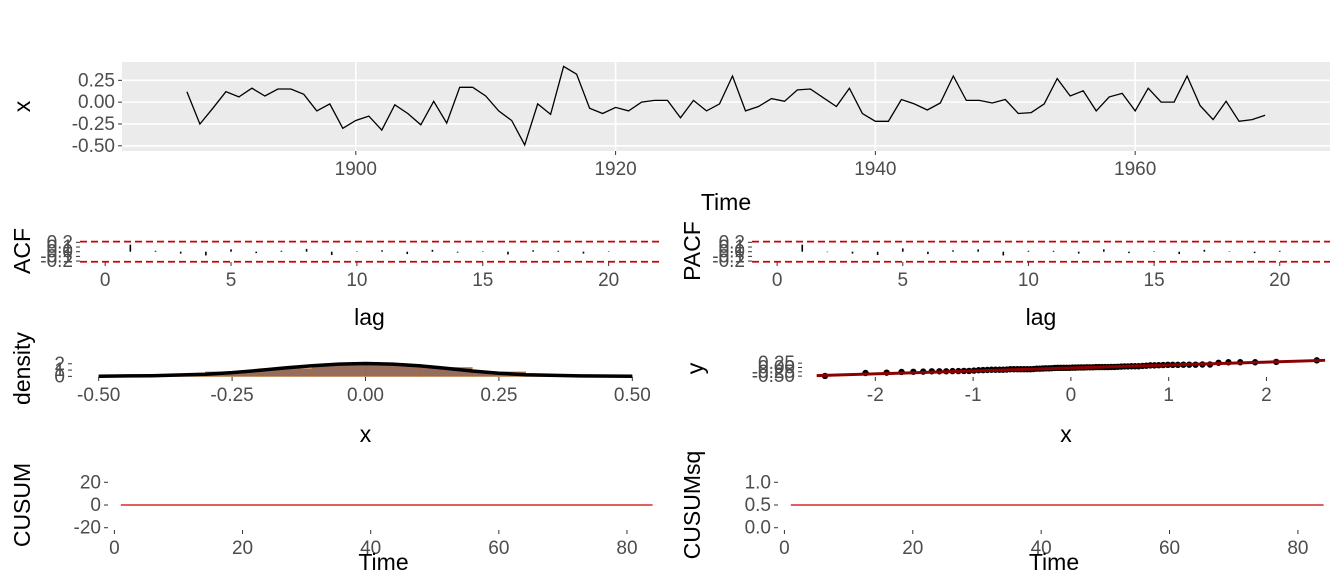  Describe the element at coordinates (1266, 395) in the screenshot. I see `qq-x-tick-label: 2` at that location.